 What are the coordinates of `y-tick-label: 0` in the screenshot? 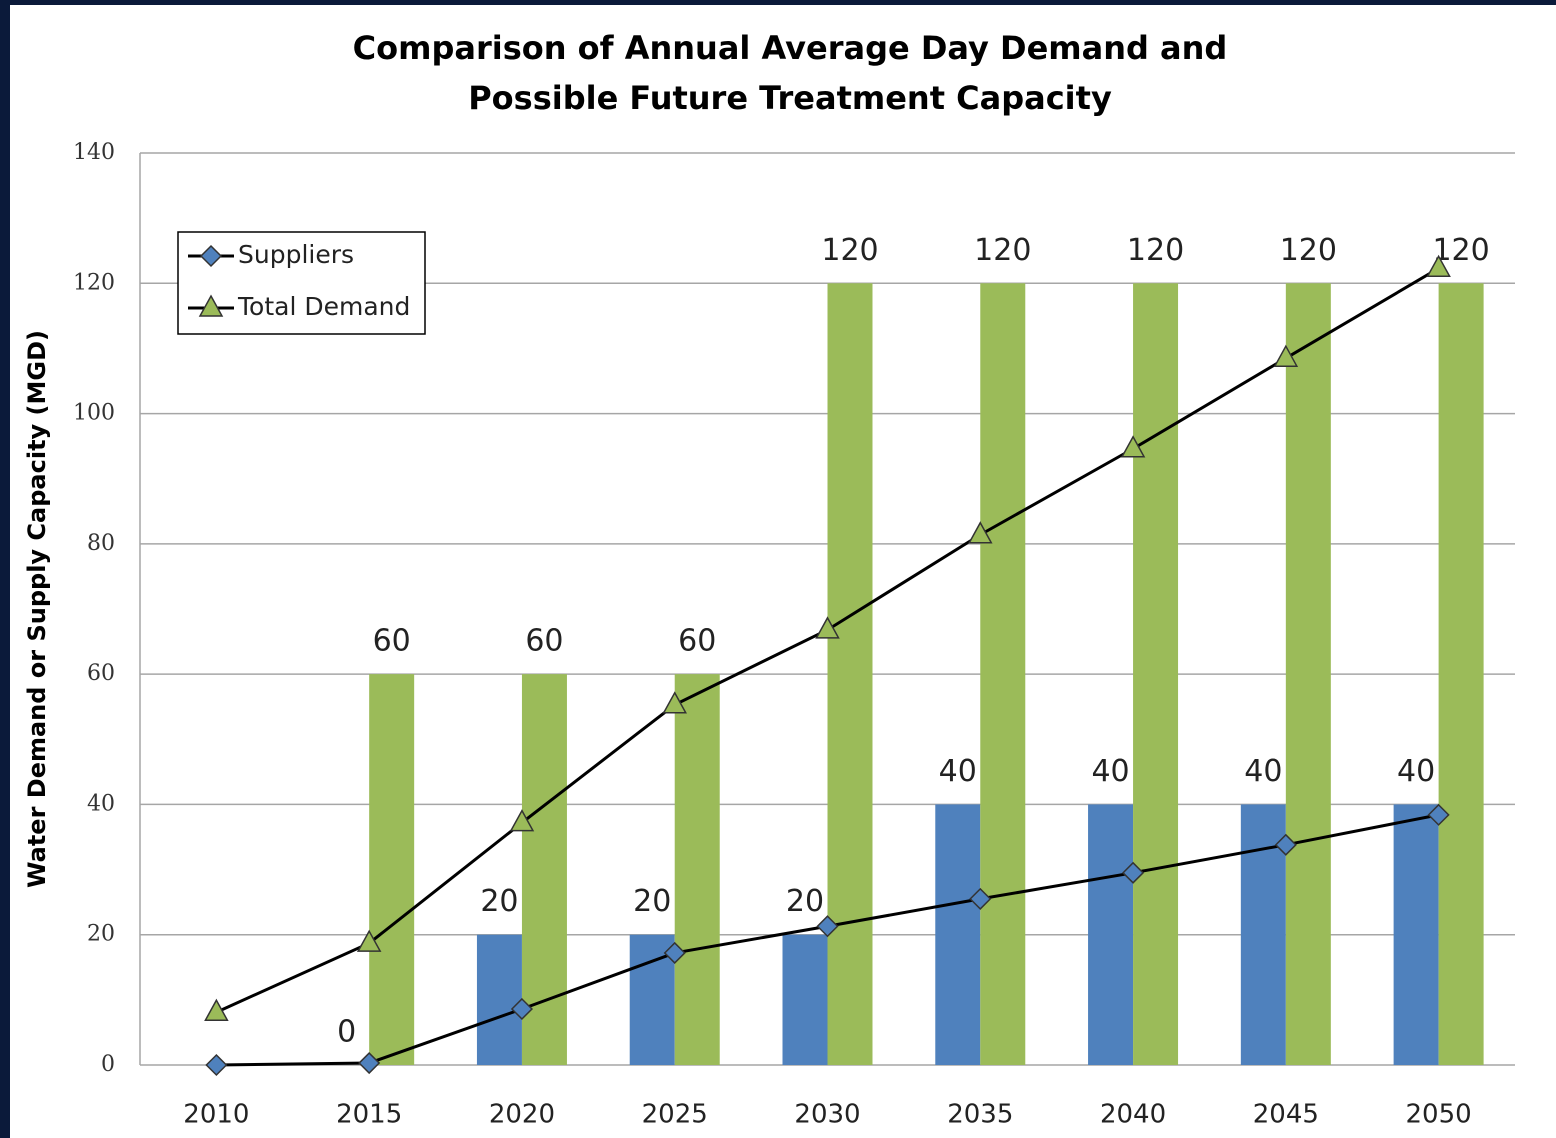 It's located at (108, 1064).